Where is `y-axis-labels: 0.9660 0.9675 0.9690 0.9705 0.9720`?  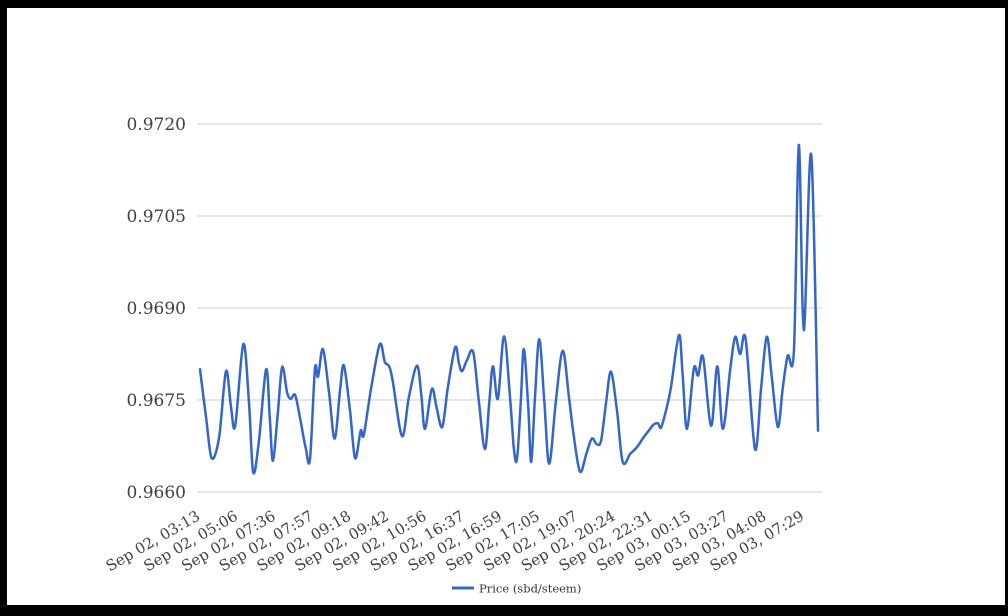 y-axis-labels: 0.9660 0.9675 0.9690 0.9705 0.9720 is located at coordinates (156, 309).